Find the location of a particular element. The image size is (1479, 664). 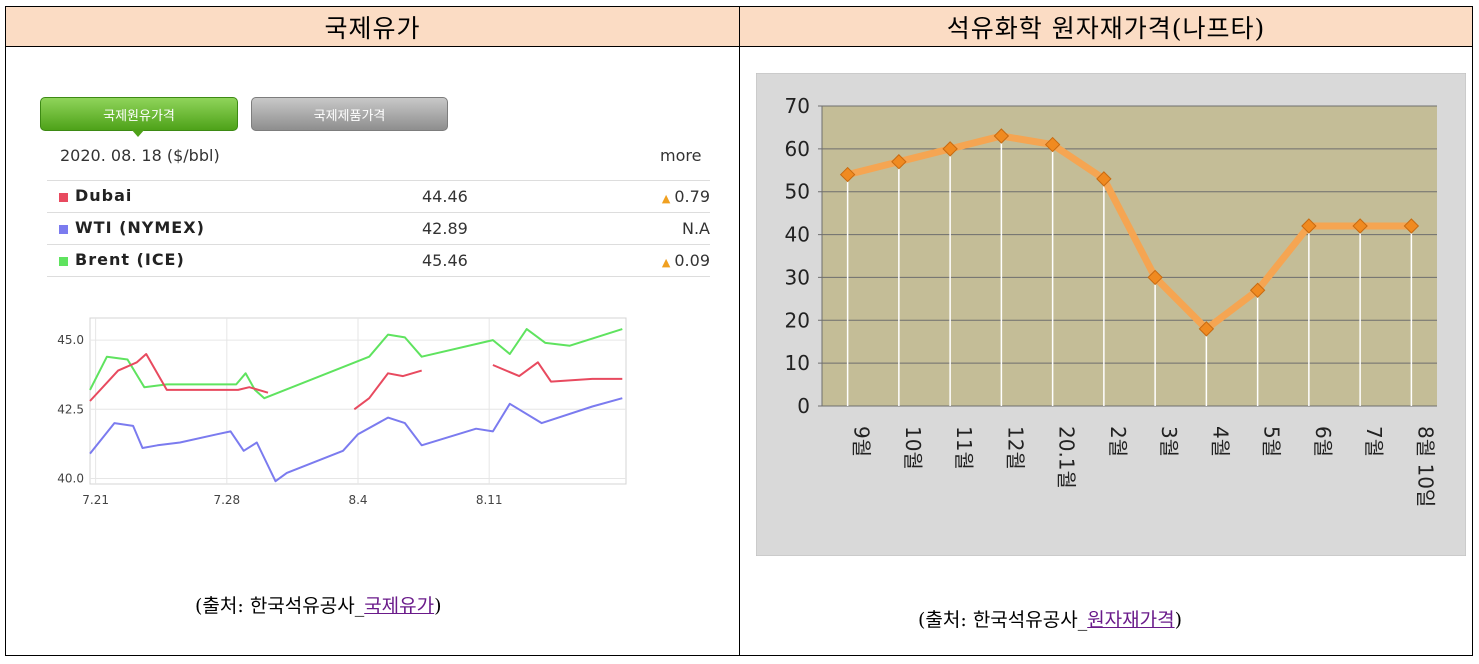

price-name: Dubai is located at coordinates (104, 195).